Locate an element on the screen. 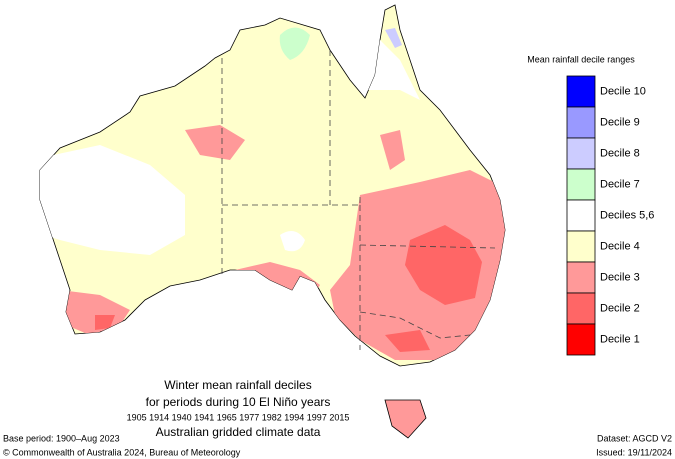 The width and height of the screenshot is (675, 459). caption-title: Winter mean rainfall deciles is located at coordinates (237, 385).